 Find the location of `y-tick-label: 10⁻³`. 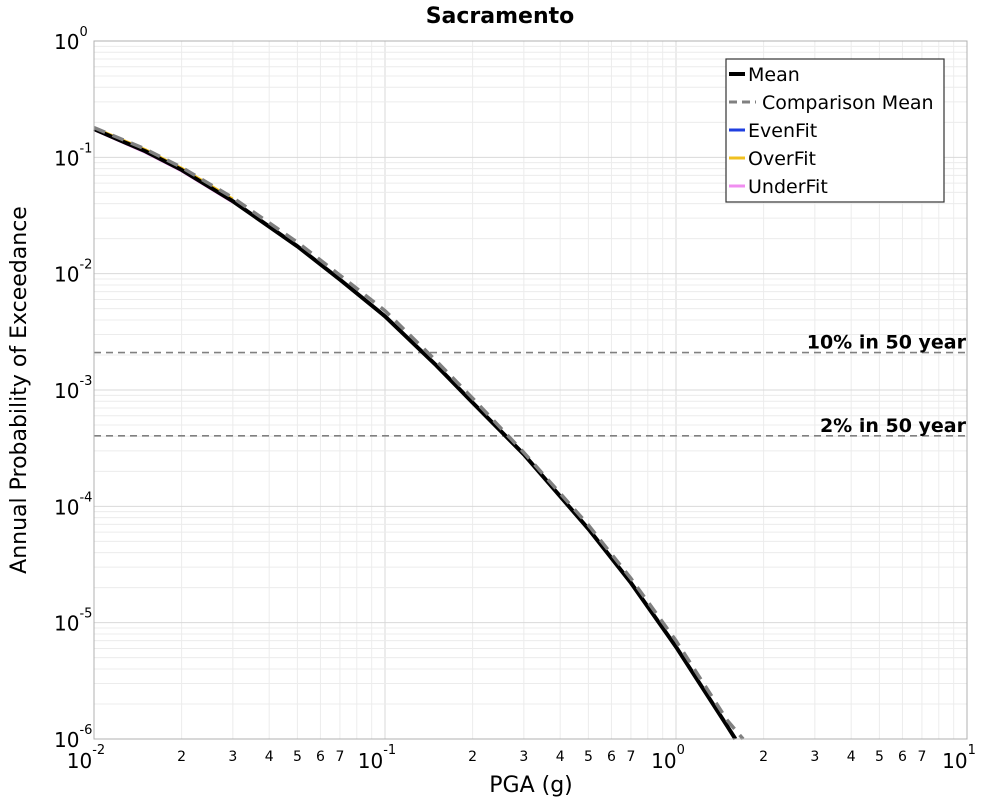

y-tick-label: 10⁻³ is located at coordinates (73, 388).